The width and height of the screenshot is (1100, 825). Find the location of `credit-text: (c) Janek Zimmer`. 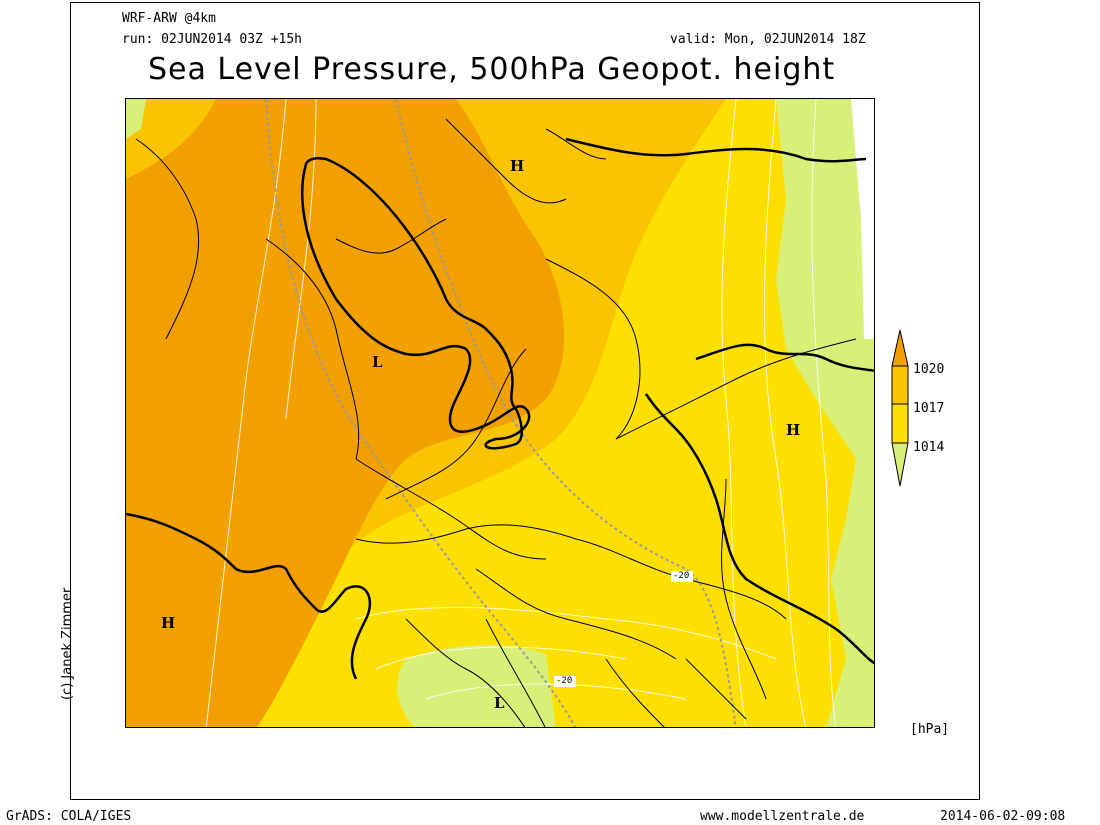

credit-text: (c) Janek Zimmer is located at coordinates (67, 643).